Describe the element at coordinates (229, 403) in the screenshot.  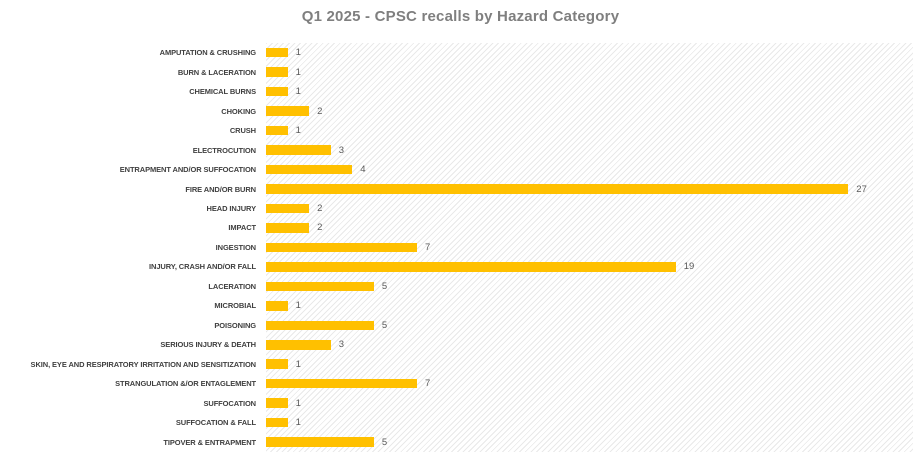
I see `category-label: SUFFOCATION` at that location.